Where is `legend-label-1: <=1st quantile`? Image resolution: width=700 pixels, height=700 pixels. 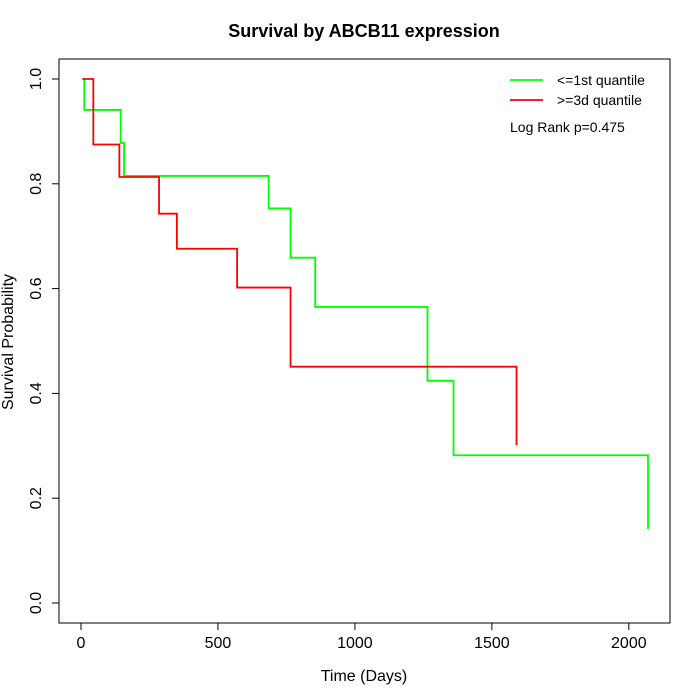
legend-label-1: <=1st quantile is located at coordinates (601, 80).